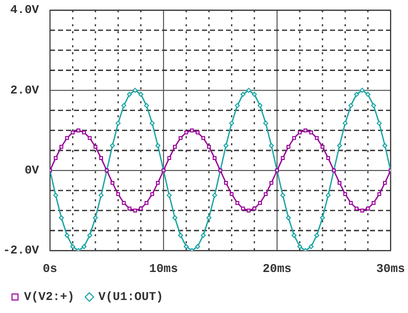  I want to click on legend-label: V(U1:OUT), so click(131, 297).